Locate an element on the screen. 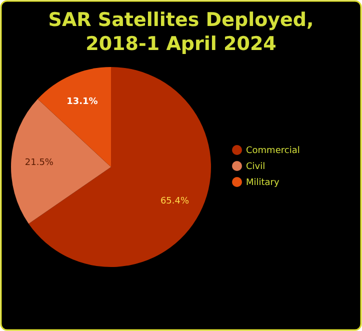 This screenshot has width=362, height=331. pie-slice is located at coordinates (61, 161).